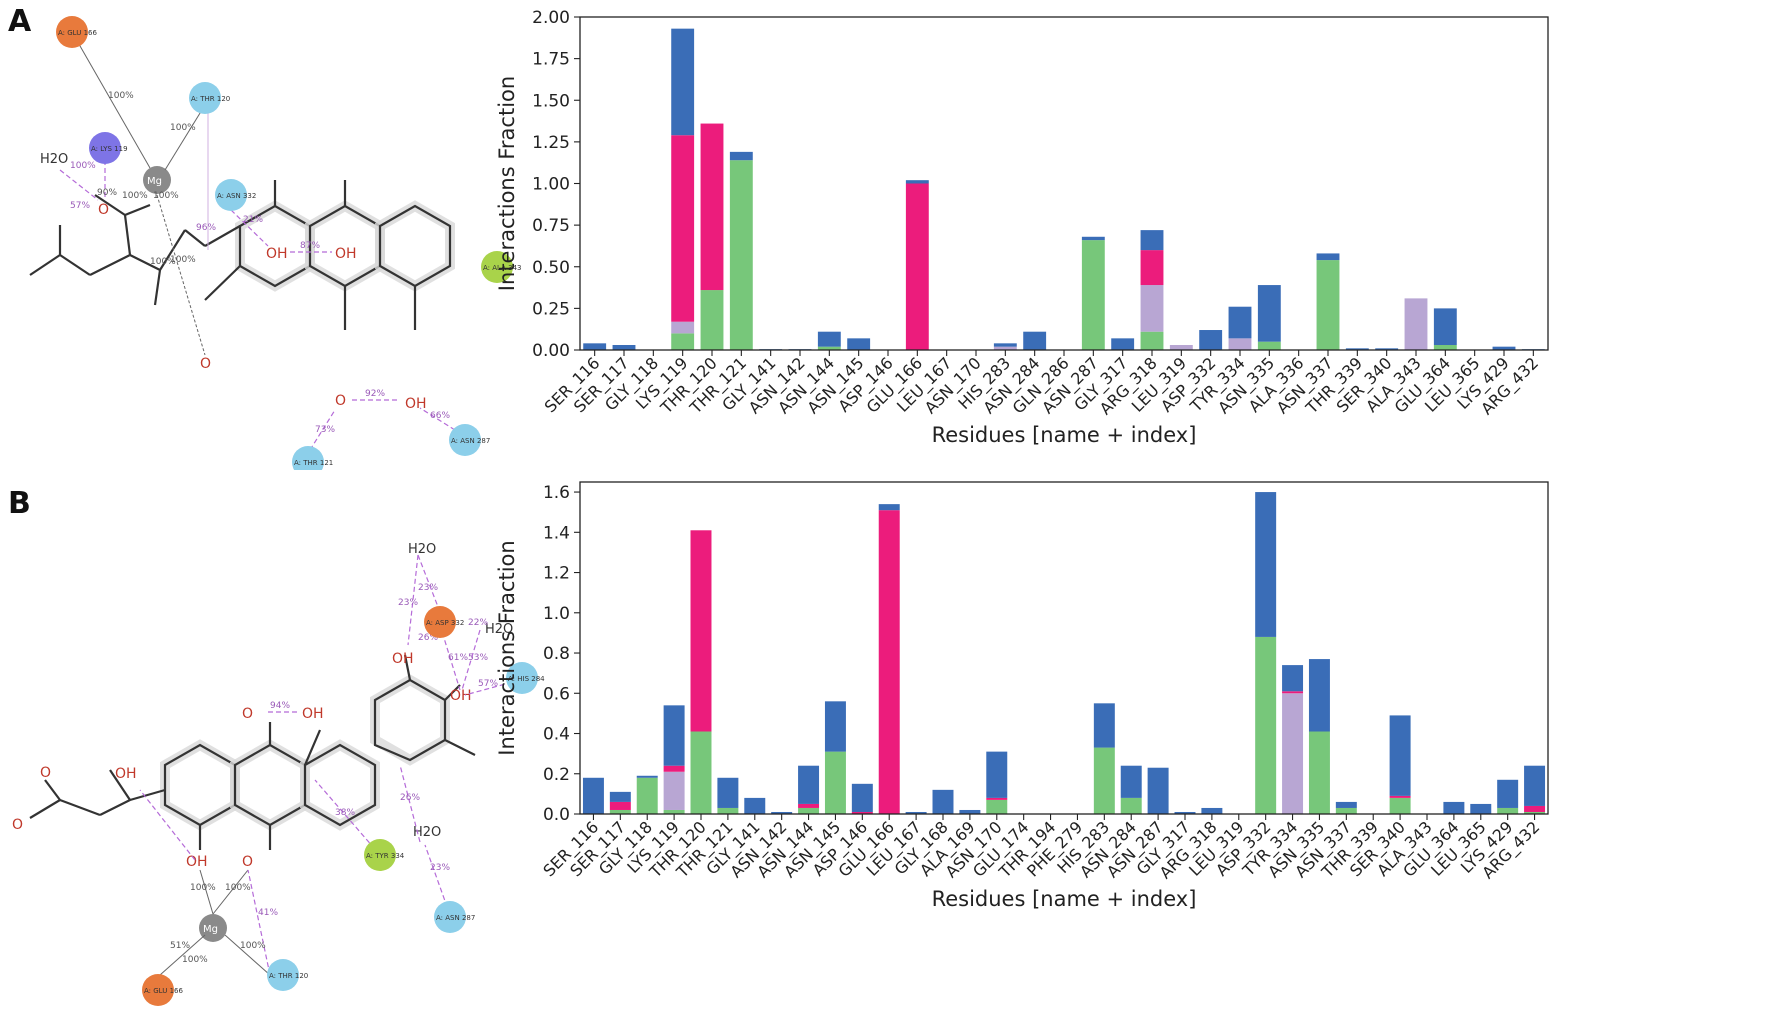 The height and width of the screenshot is (1036, 1772). Describe the element at coordinates (755, 805) in the screenshot. I see `bar-b-gly-141-s3` at that location.